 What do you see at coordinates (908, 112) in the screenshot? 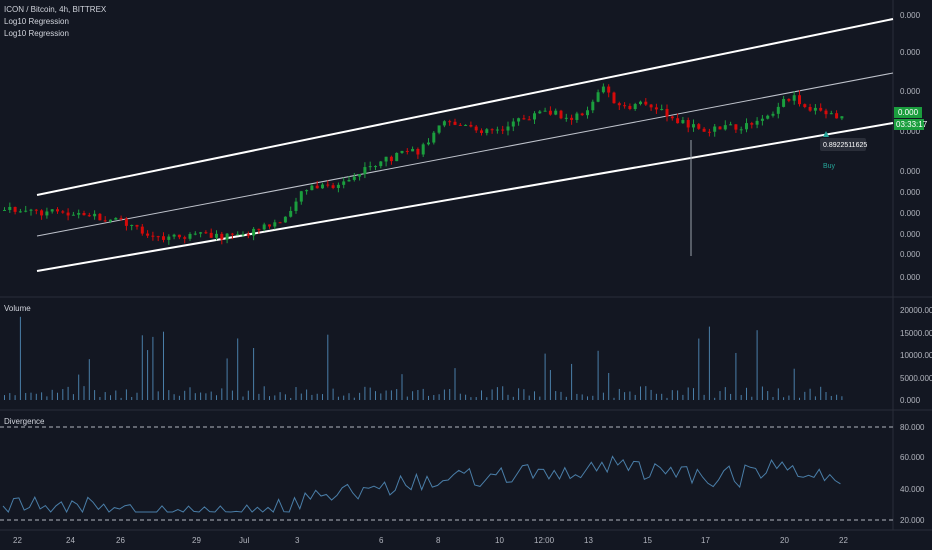
I see `last-price-value: 0.000` at bounding box center [908, 112].